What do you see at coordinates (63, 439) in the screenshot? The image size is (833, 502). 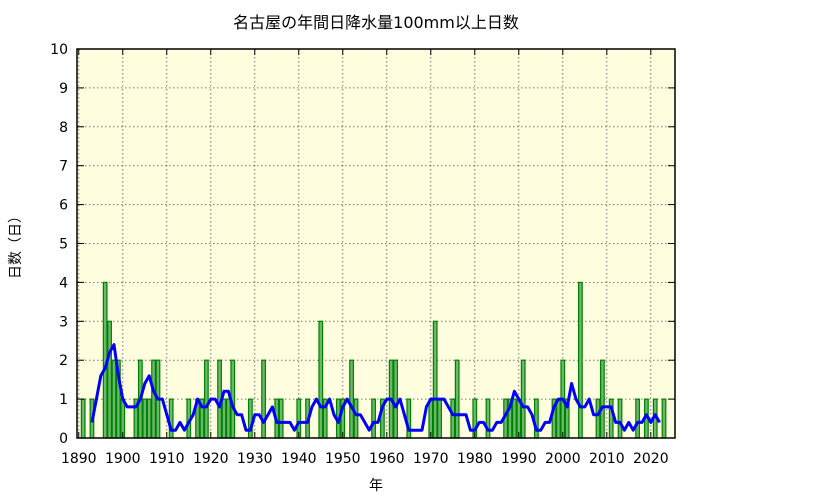 I see `y-tick-label: 0` at bounding box center [63, 439].